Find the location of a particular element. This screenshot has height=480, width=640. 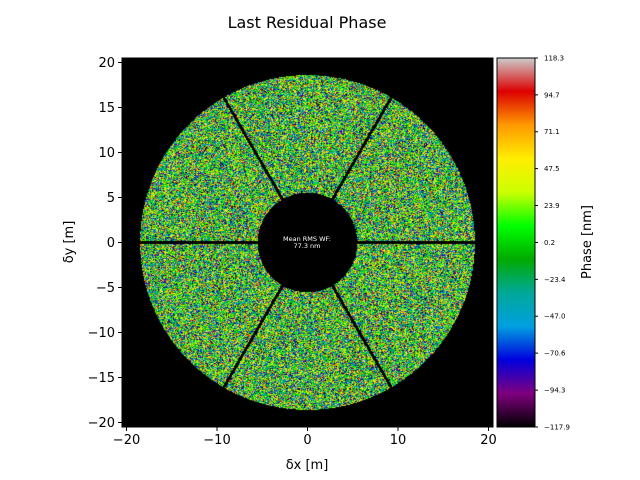

colorbar-label: Phase [nm] is located at coordinates (587, 242).